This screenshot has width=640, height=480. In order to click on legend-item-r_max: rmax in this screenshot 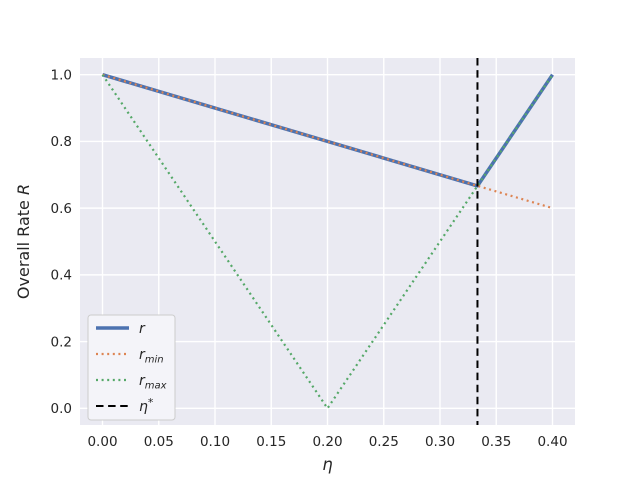, I will do `click(131, 382)`.